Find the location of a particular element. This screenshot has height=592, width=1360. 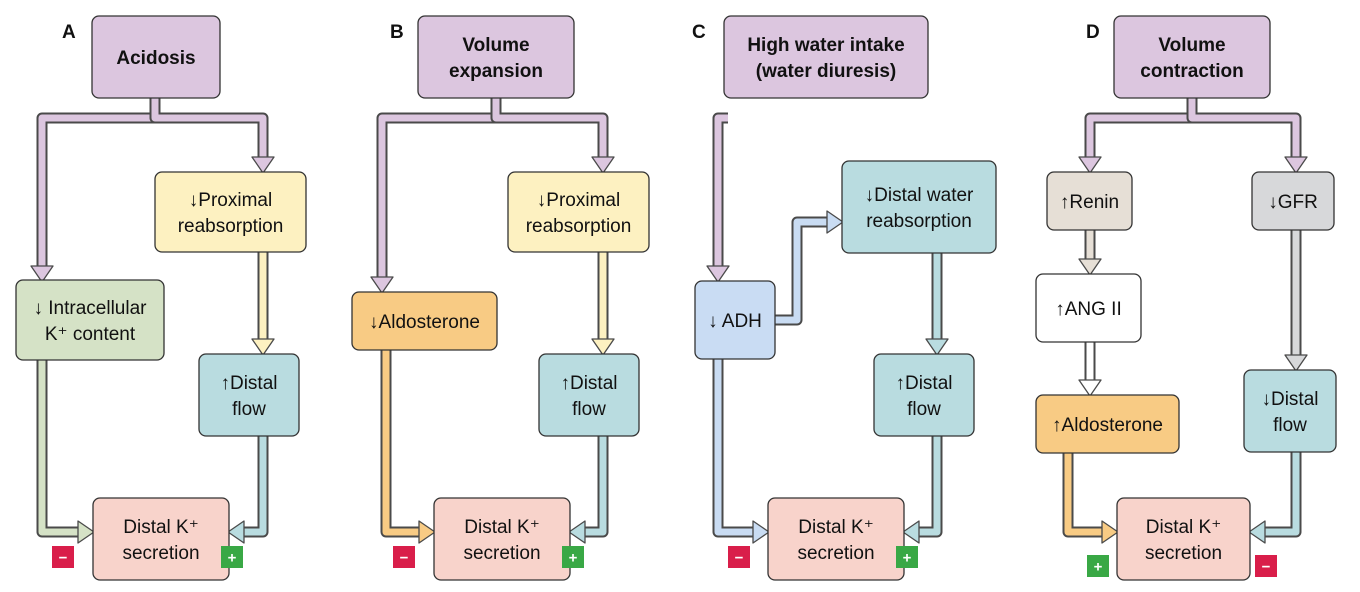

panel-d-flow-box-line-1: ↓Distal is located at coordinates (1289, 399).